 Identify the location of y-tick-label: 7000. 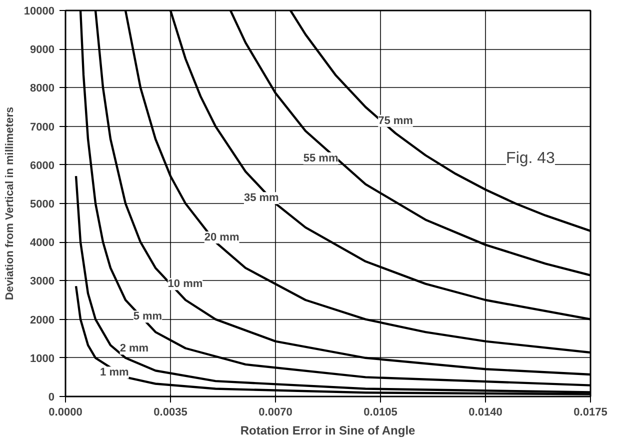
(42, 127).